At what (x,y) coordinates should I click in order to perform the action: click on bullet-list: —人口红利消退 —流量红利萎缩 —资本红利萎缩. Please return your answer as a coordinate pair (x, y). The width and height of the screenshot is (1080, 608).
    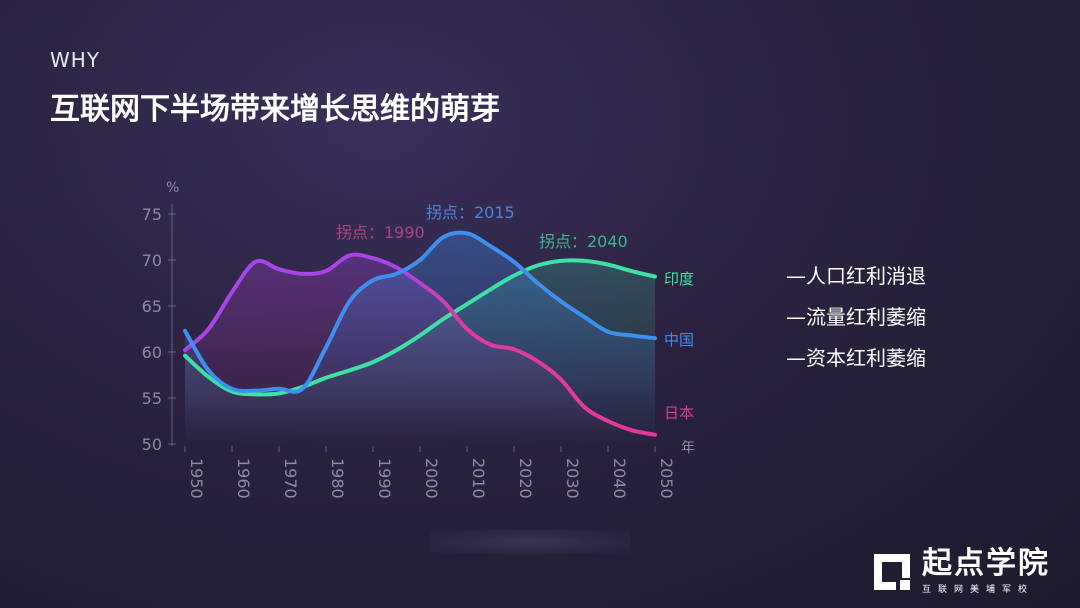
    Looking at the image, I should click on (856, 325).